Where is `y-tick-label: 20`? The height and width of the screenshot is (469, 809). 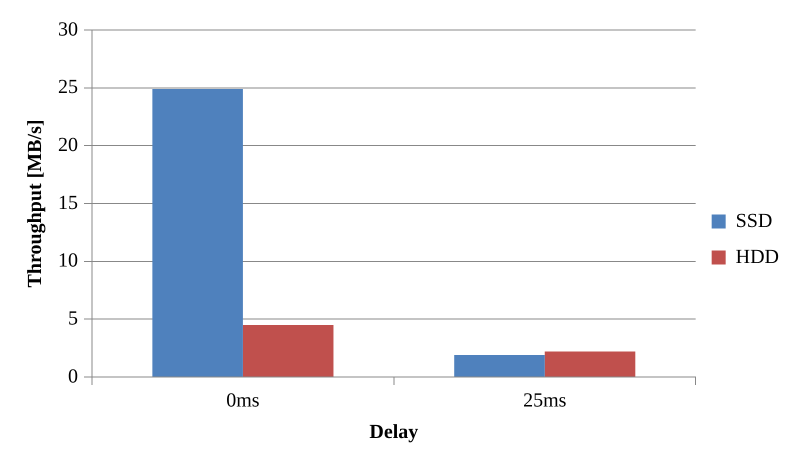 y-tick-label: 20 is located at coordinates (68, 145).